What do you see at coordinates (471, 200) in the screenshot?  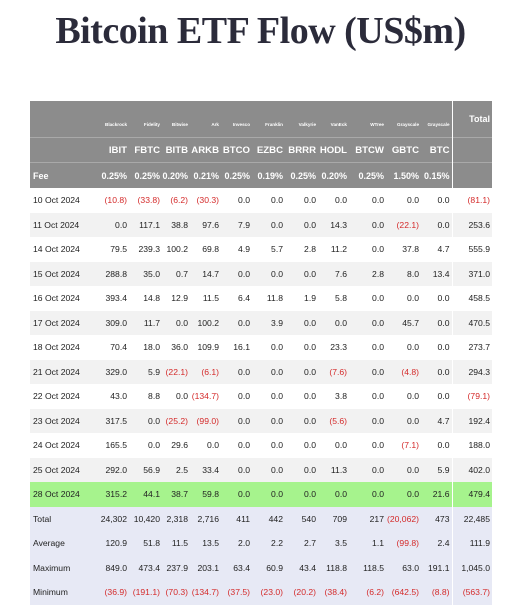 I see `row-total-cell: (81.1)` at bounding box center [471, 200].